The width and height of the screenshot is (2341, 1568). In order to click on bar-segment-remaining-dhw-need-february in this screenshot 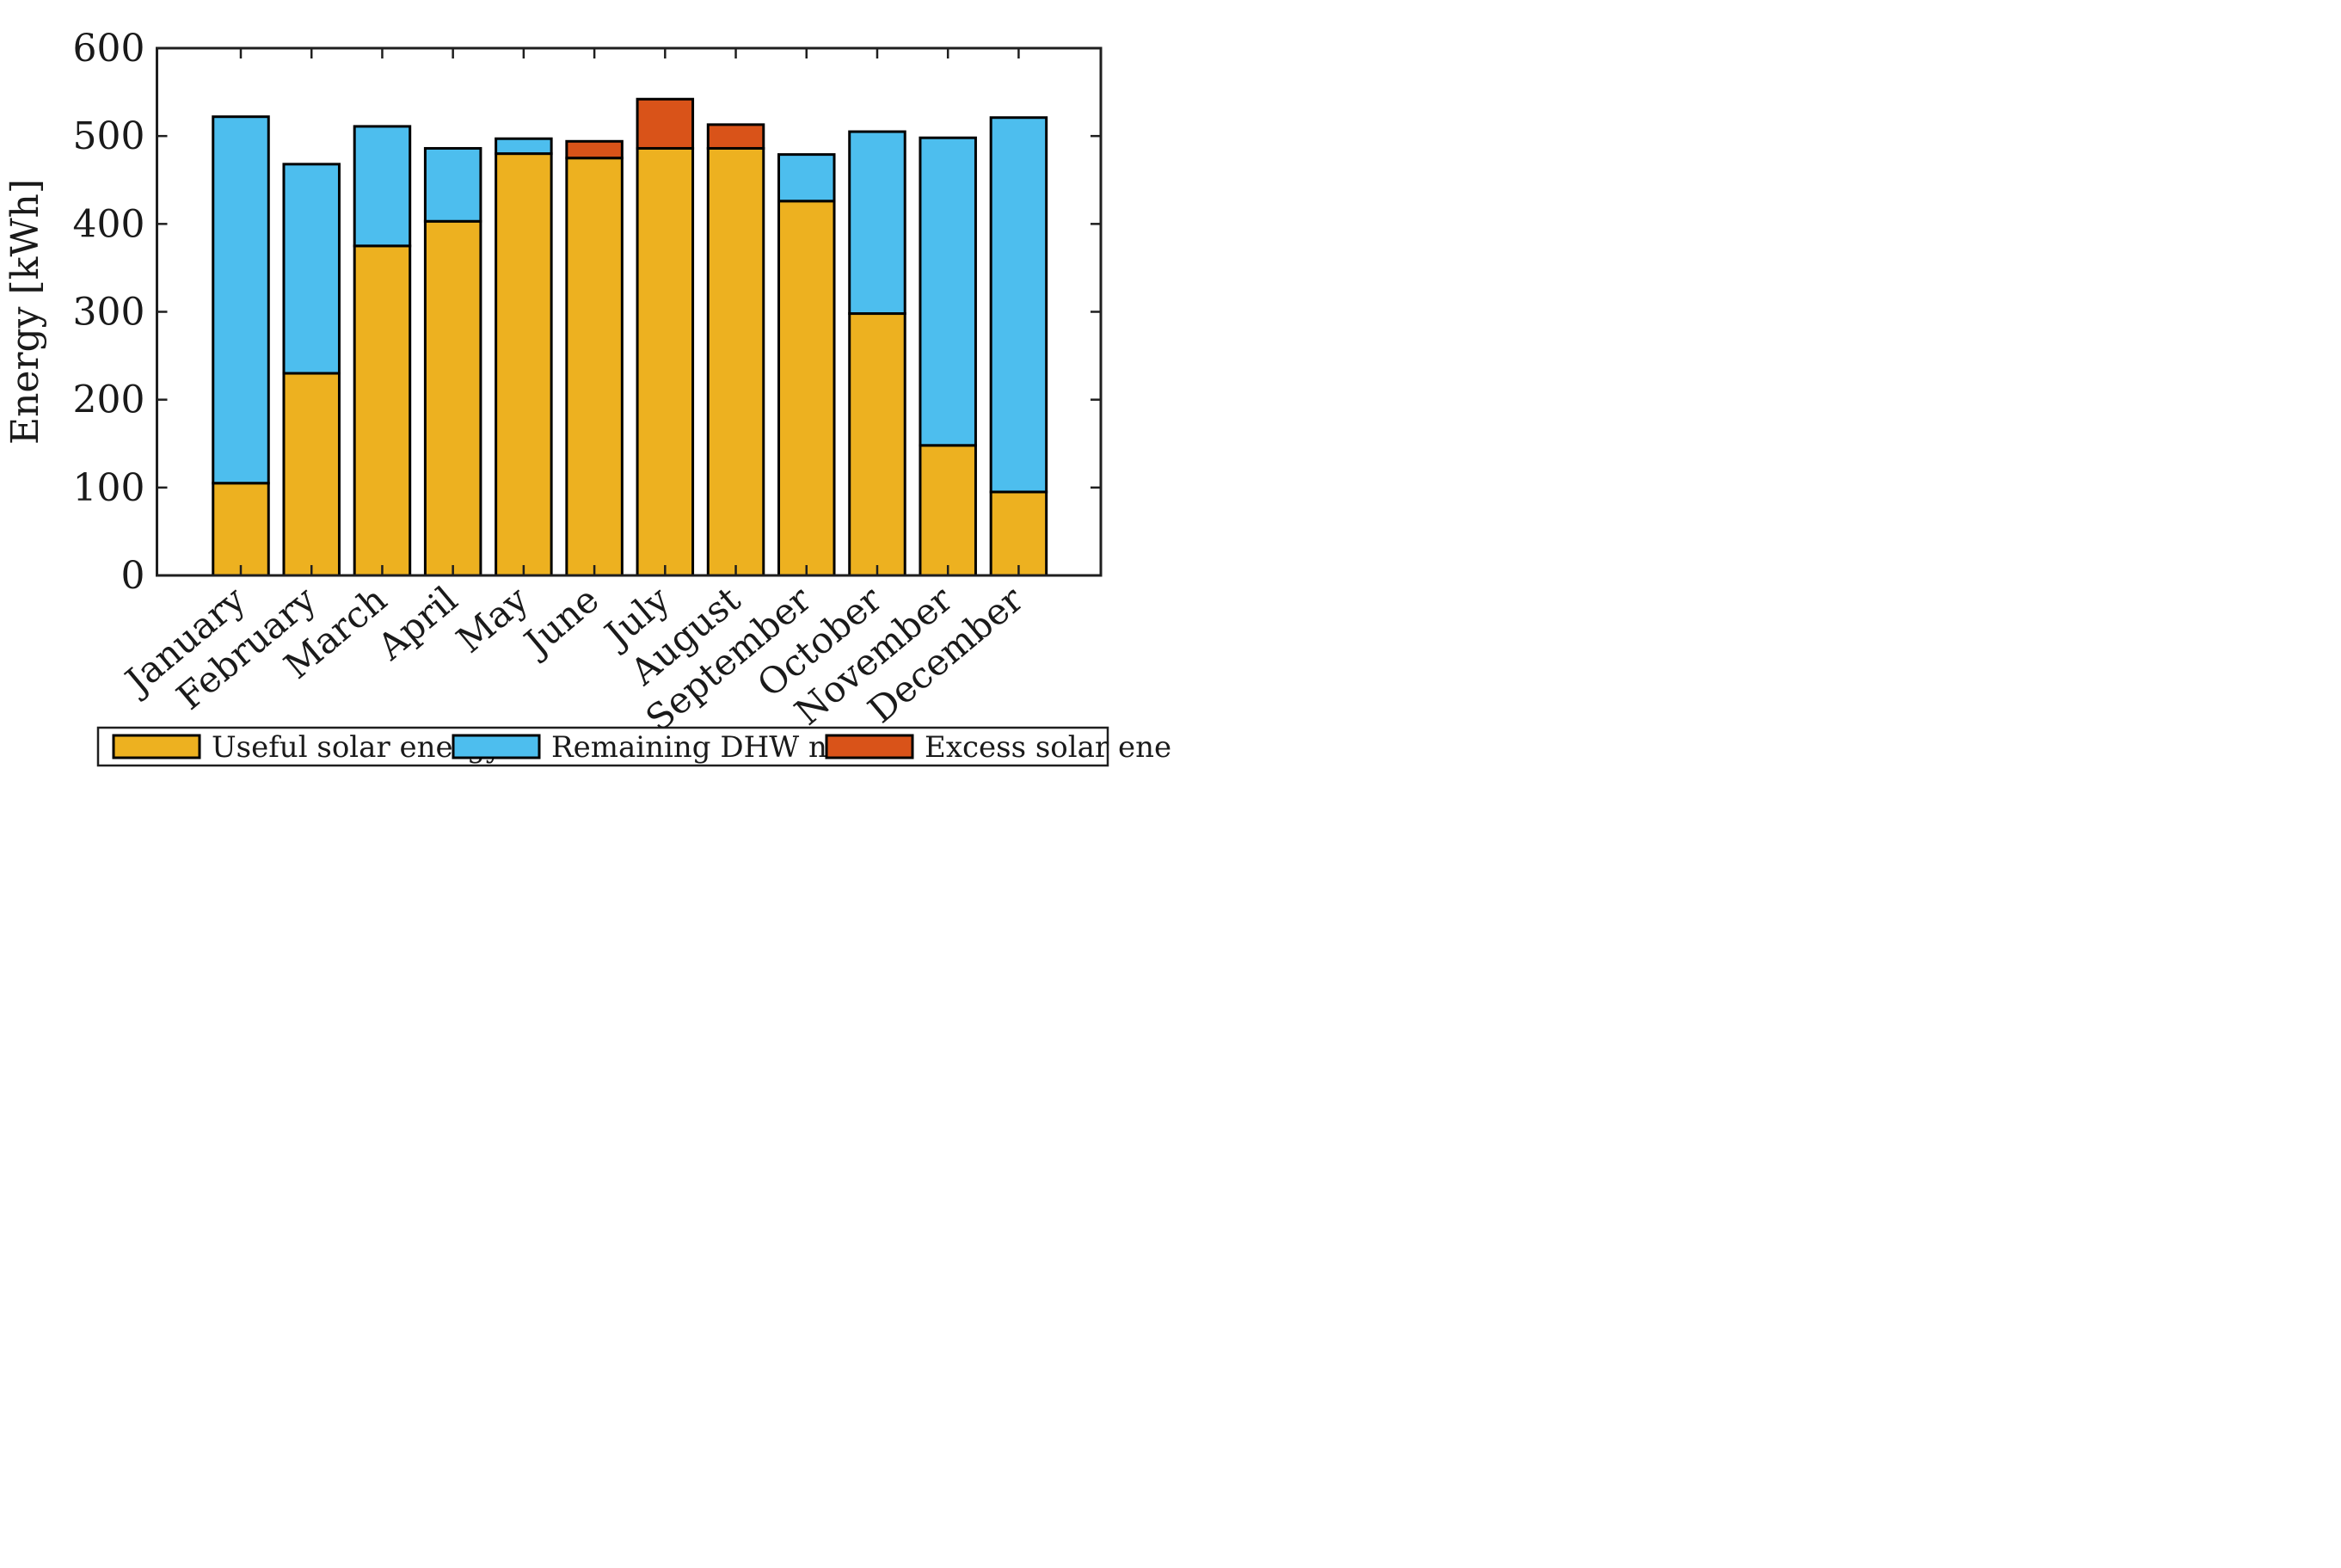, I will do `click(311, 269)`.